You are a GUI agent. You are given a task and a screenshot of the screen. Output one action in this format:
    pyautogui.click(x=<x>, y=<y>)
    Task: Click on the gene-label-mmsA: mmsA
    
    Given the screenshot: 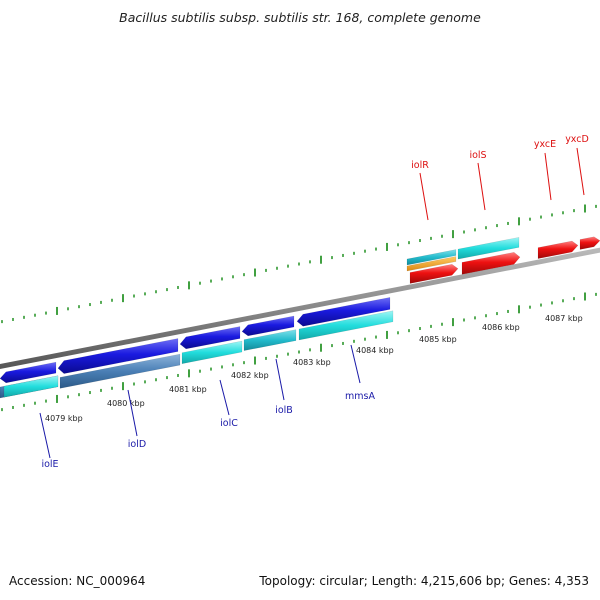 What is the action you would take?
    pyautogui.click(x=360, y=396)
    